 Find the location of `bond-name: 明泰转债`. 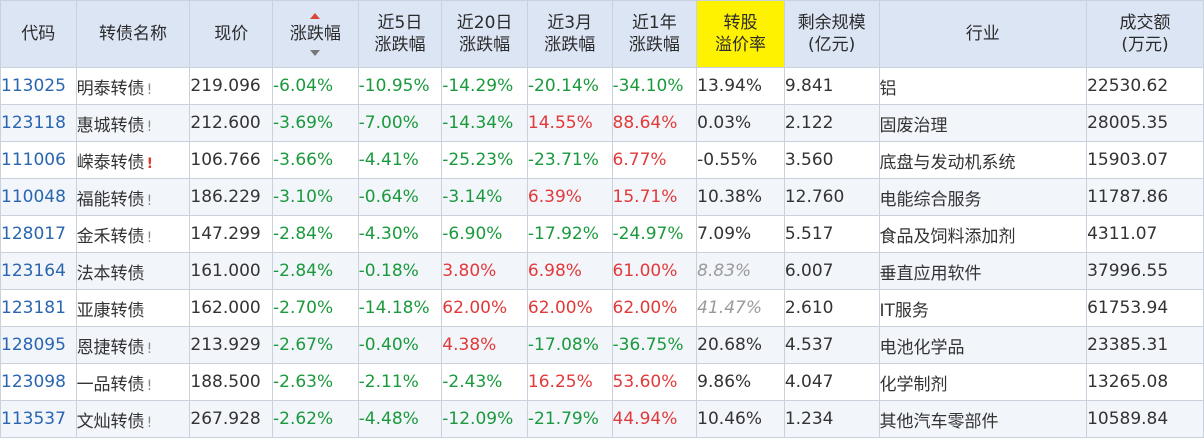

bond-name: 明泰转债 is located at coordinates (110, 88).